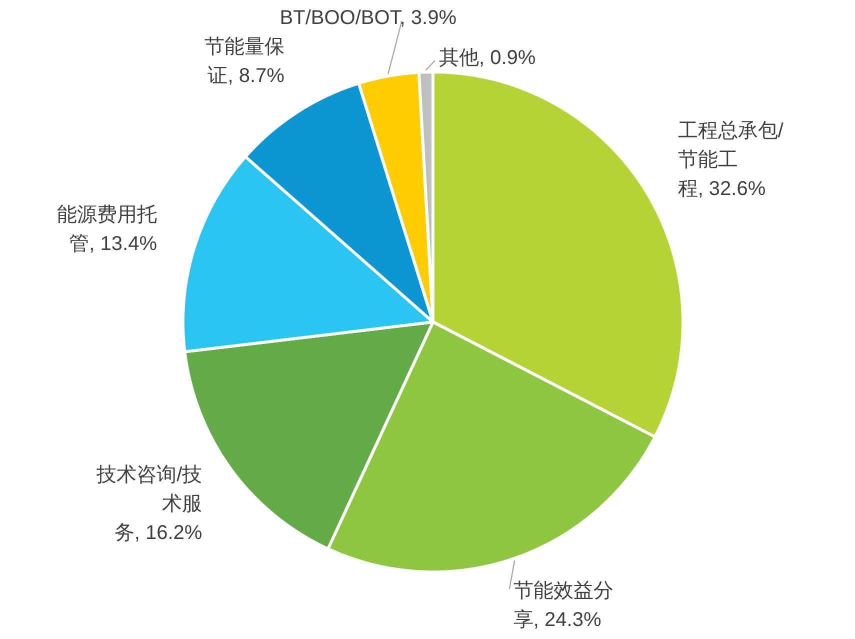  Describe the element at coordinates (243, 61) in the screenshot. I see `slice-label: 节能量保证, 8.7%` at that location.